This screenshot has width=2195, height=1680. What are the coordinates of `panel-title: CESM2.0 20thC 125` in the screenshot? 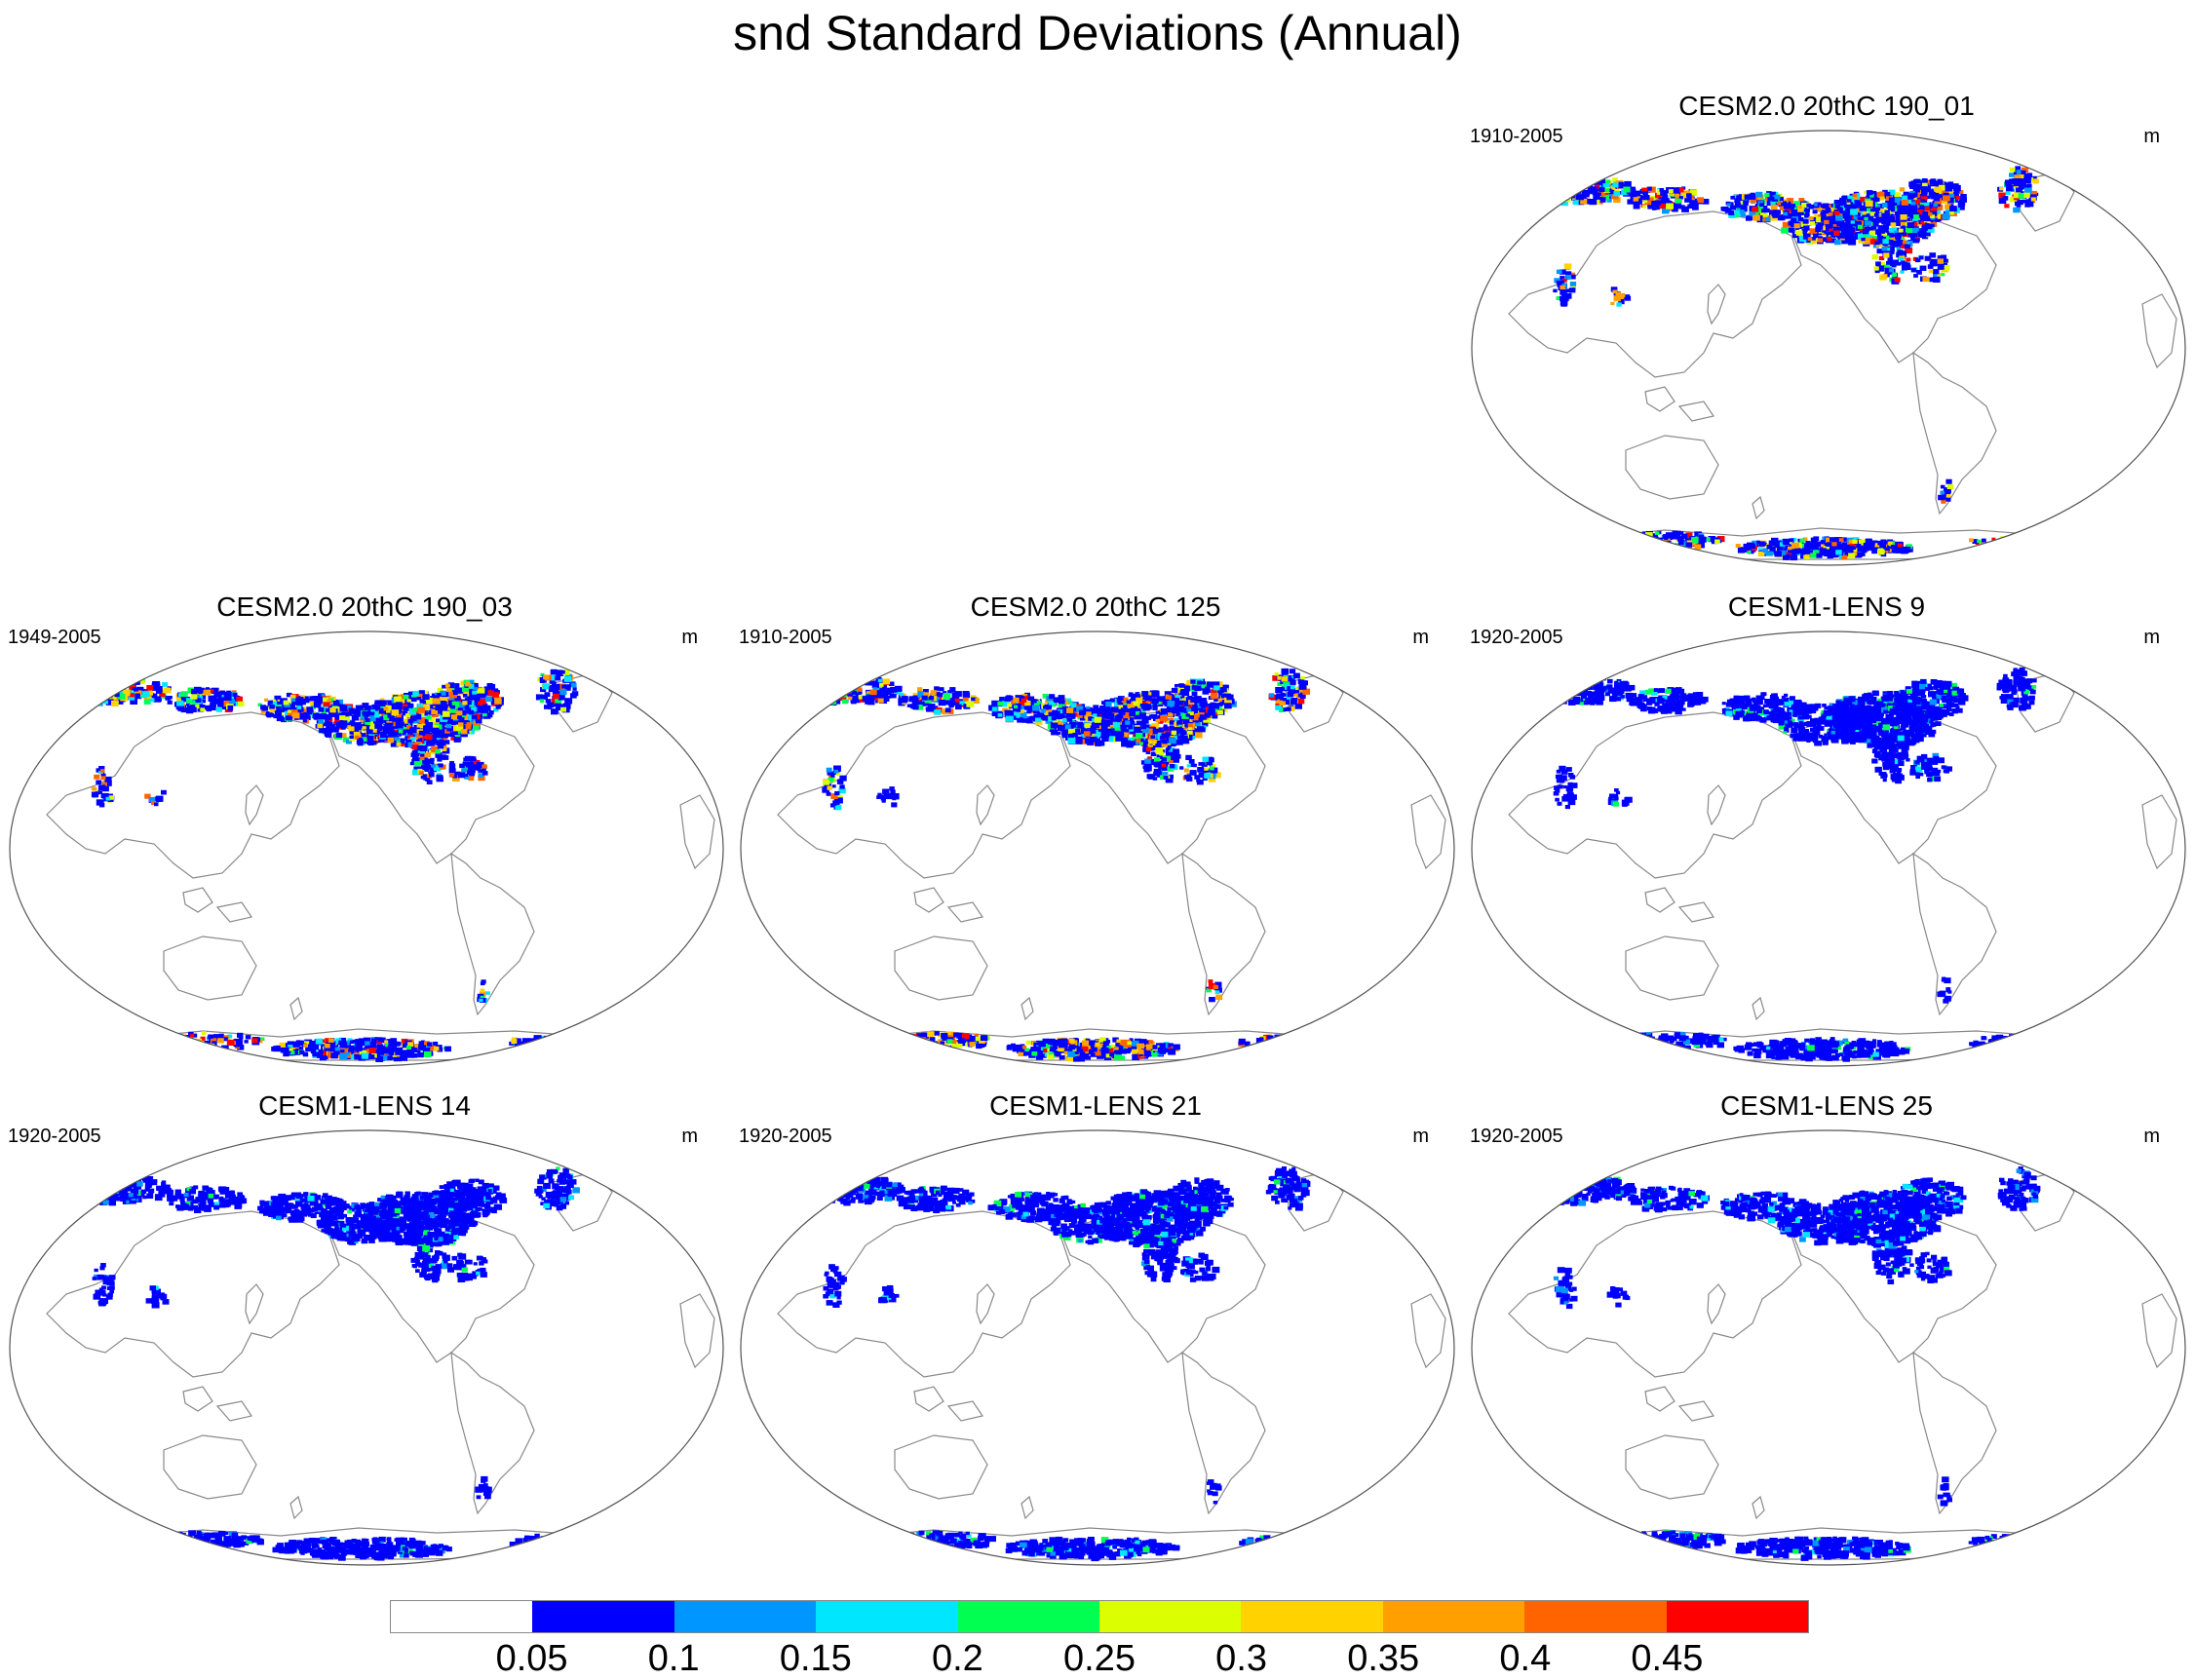 It's located at (1095, 607).